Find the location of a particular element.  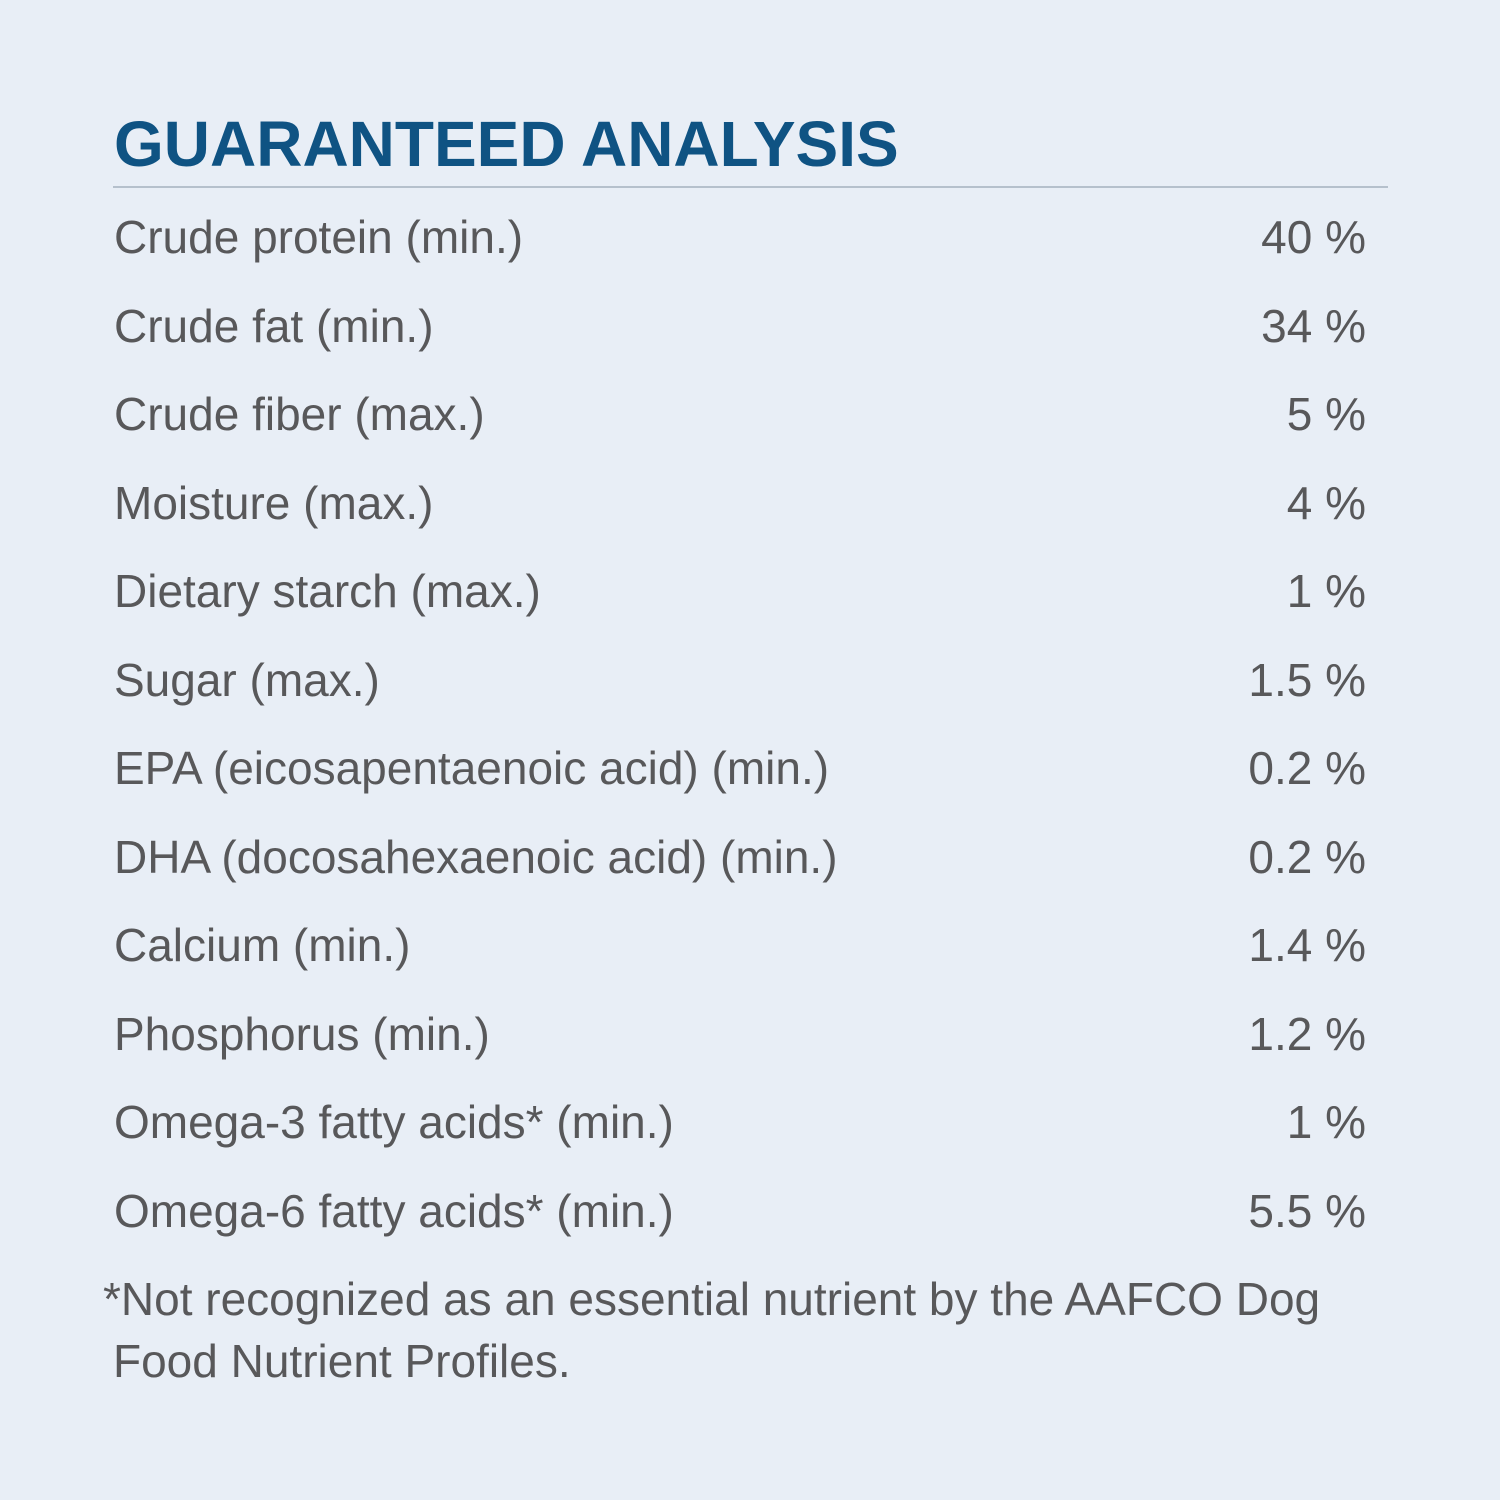

table-row: Dietary starch (max.) 1 % is located at coordinates (750, 590).